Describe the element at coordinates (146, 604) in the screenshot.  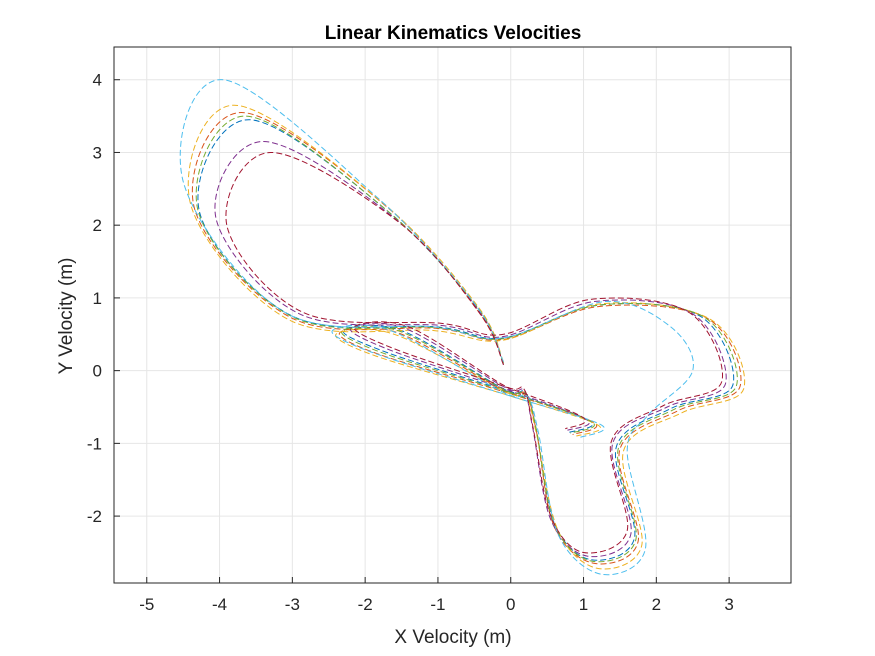
I see `x-tick-label: -5` at that location.